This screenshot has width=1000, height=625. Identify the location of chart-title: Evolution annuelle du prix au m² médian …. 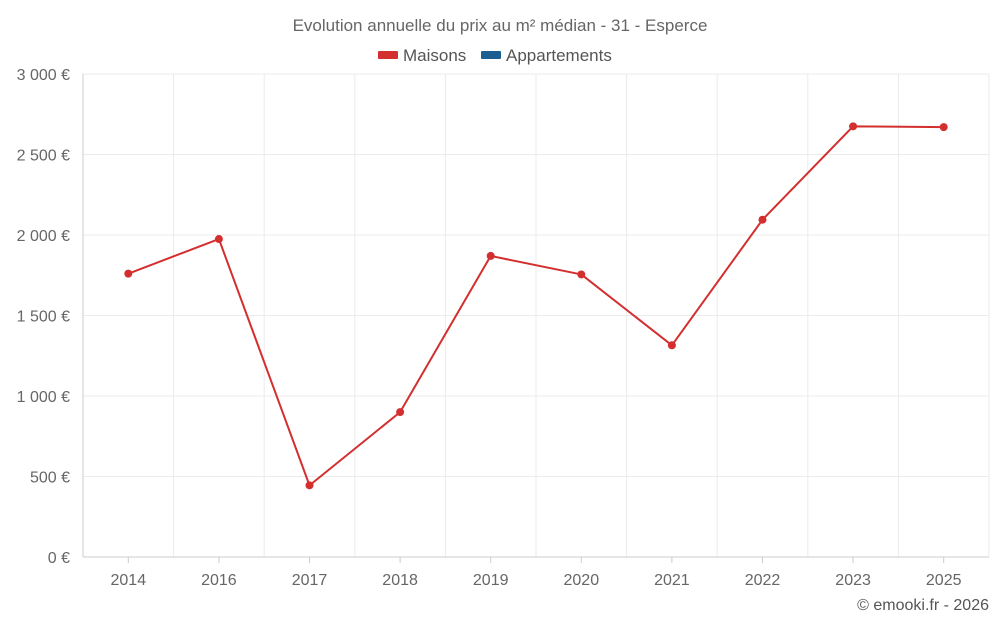
(500, 25).